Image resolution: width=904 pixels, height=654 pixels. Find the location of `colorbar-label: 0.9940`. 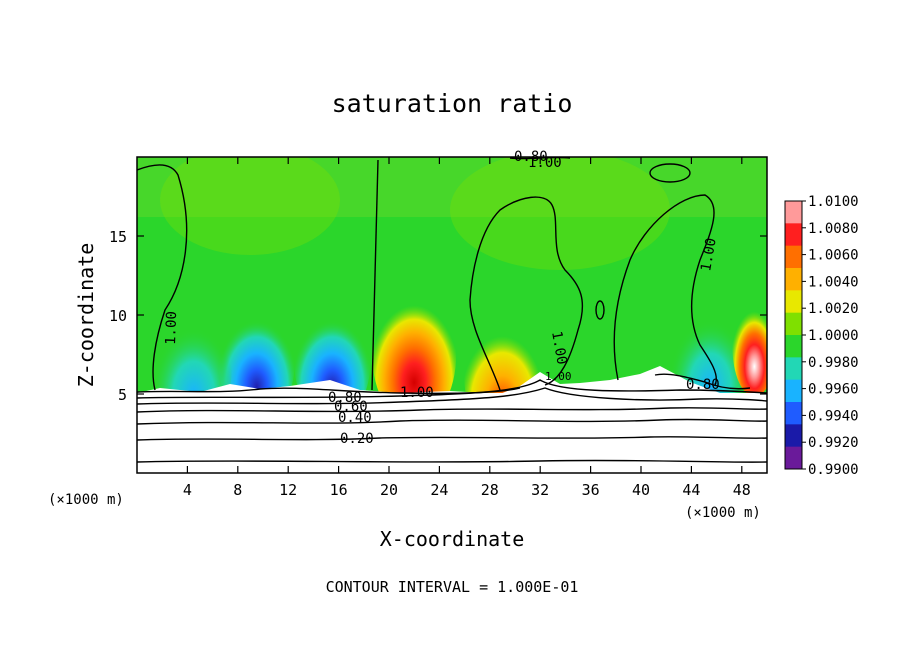

colorbar-label: 0.9940 is located at coordinates (833, 416).